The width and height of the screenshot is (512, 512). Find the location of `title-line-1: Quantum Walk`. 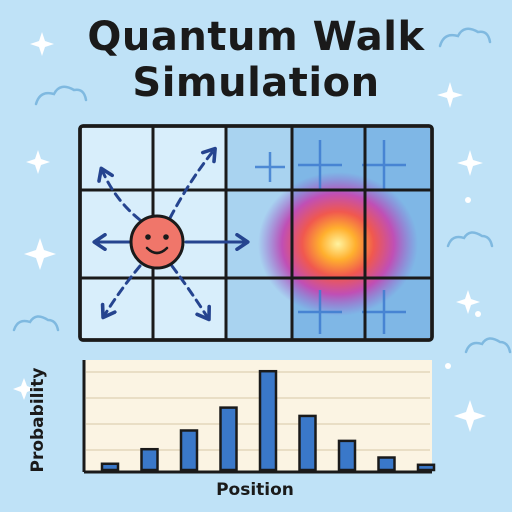

title-line-1: Quantum Walk is located at coordinates (256, 37).